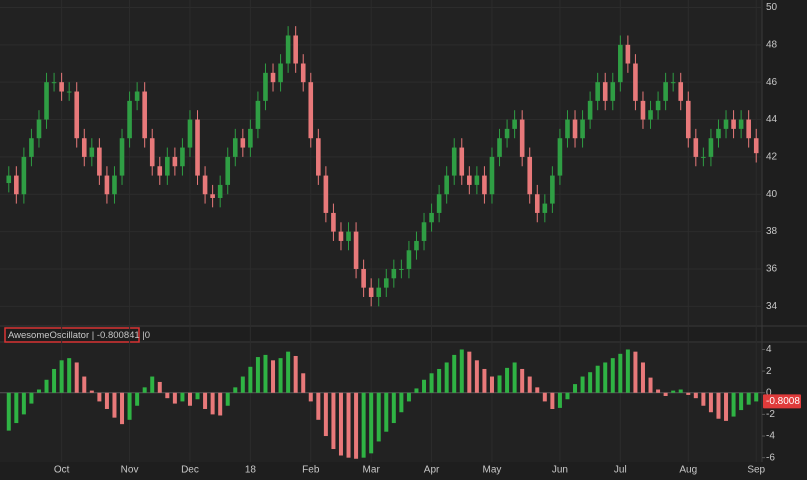 This screenshot has width=807, height=480. I want to click on last-value-label: -0.8008, so click(783, 401).